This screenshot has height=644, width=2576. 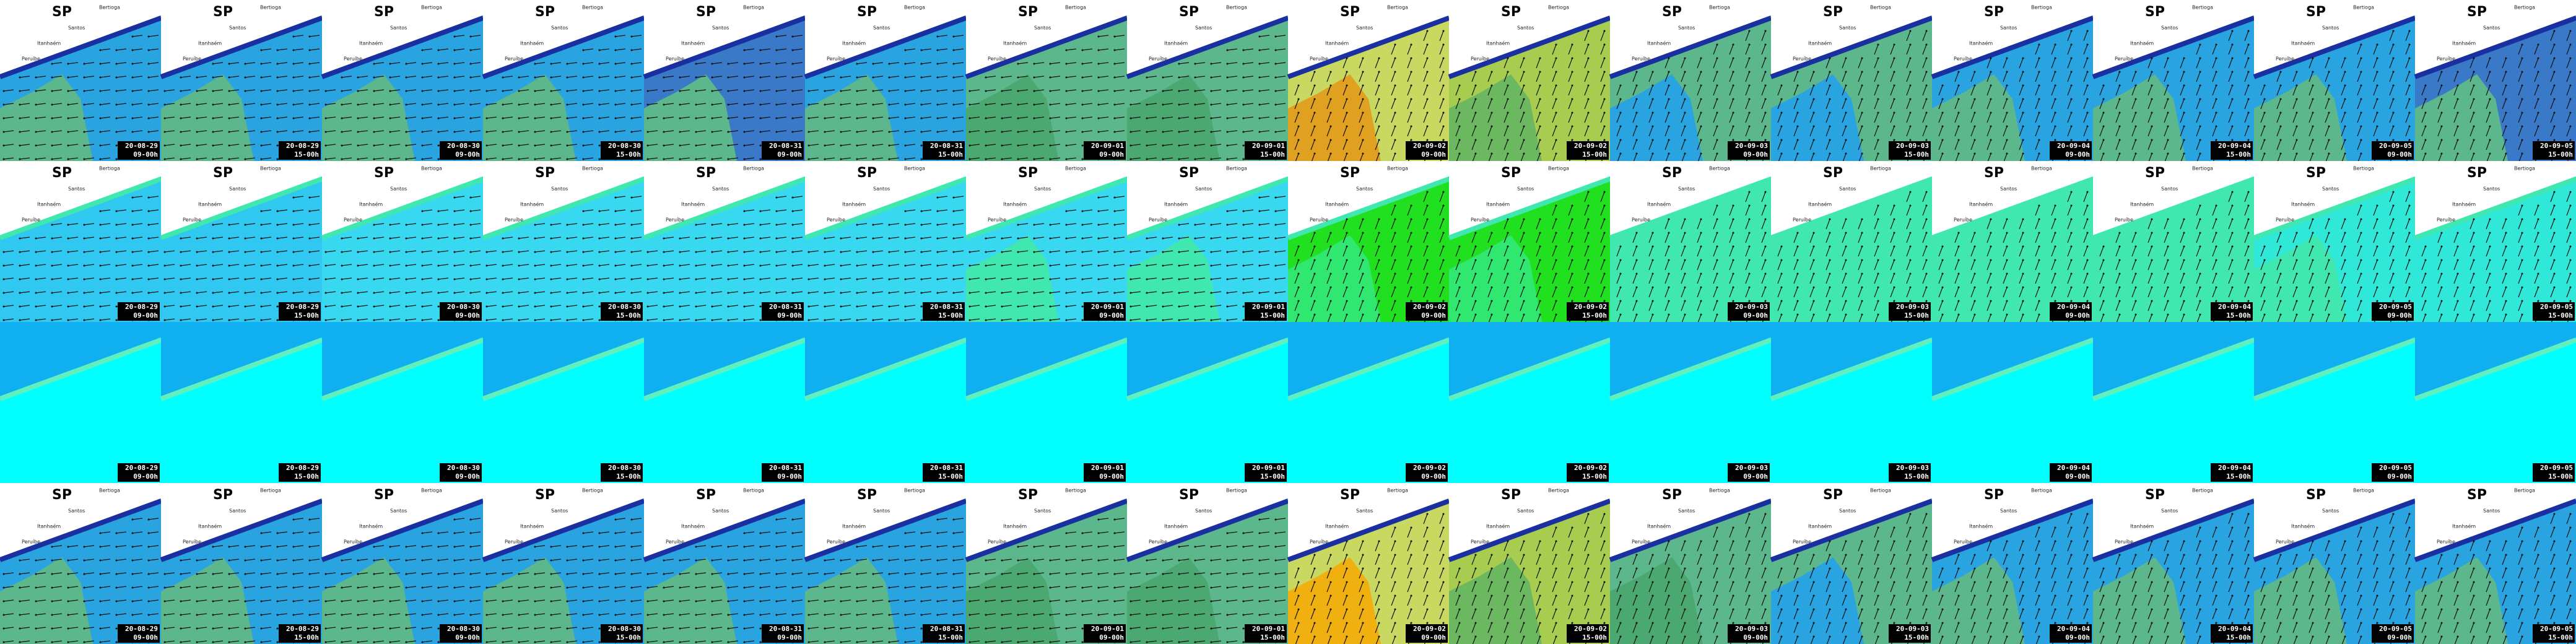 I want to click on coastline, so click(x=2012, y=47).